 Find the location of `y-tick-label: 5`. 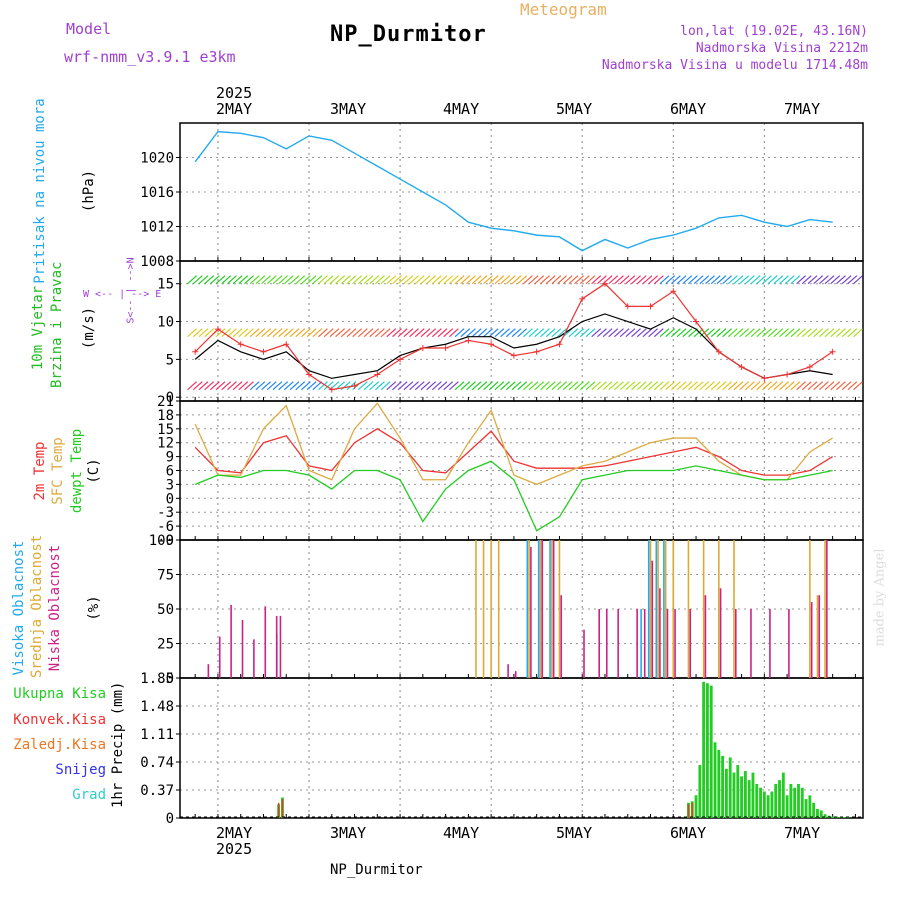

y-tick-label: 5 is located at coordinates (170, 360).